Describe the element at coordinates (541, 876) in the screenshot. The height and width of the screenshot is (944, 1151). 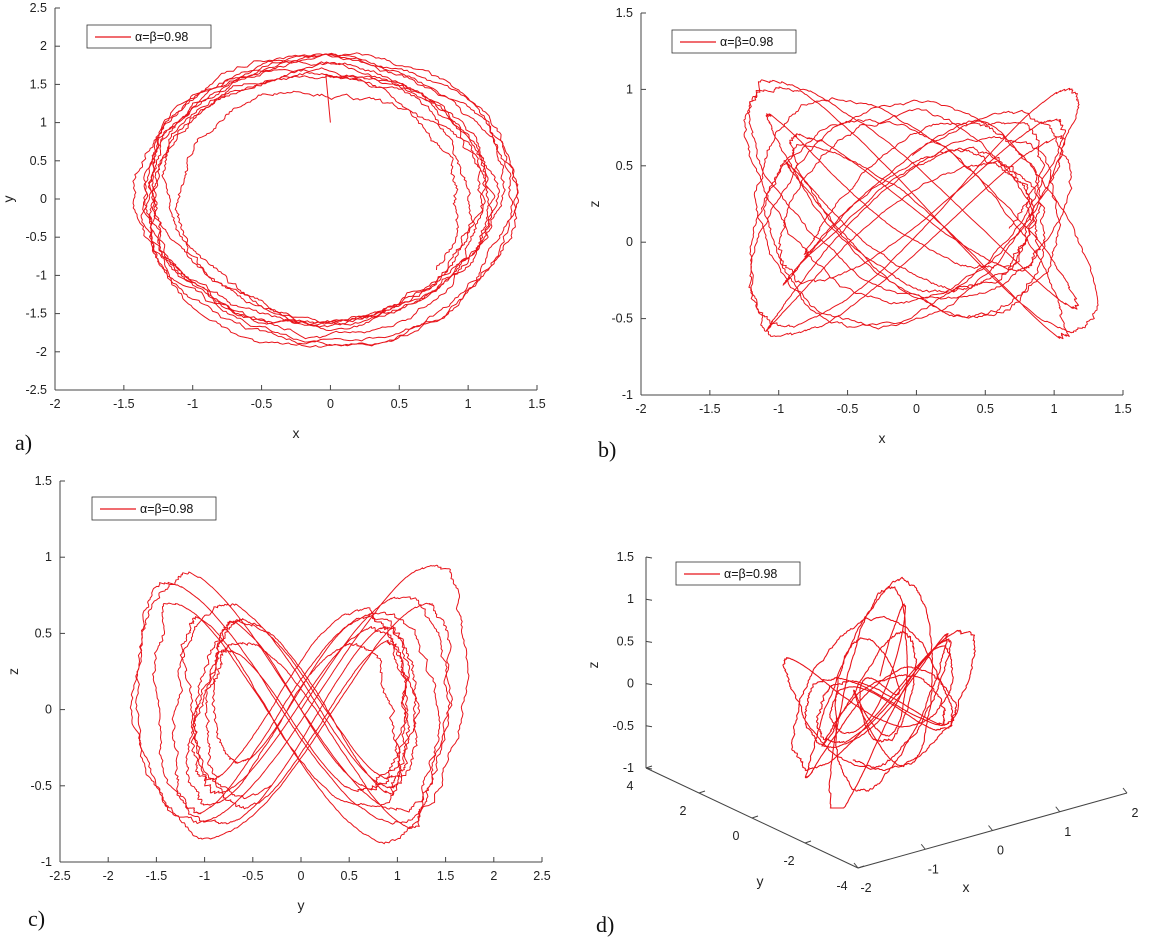
I see `x-tick-label: 2.5` at that location.